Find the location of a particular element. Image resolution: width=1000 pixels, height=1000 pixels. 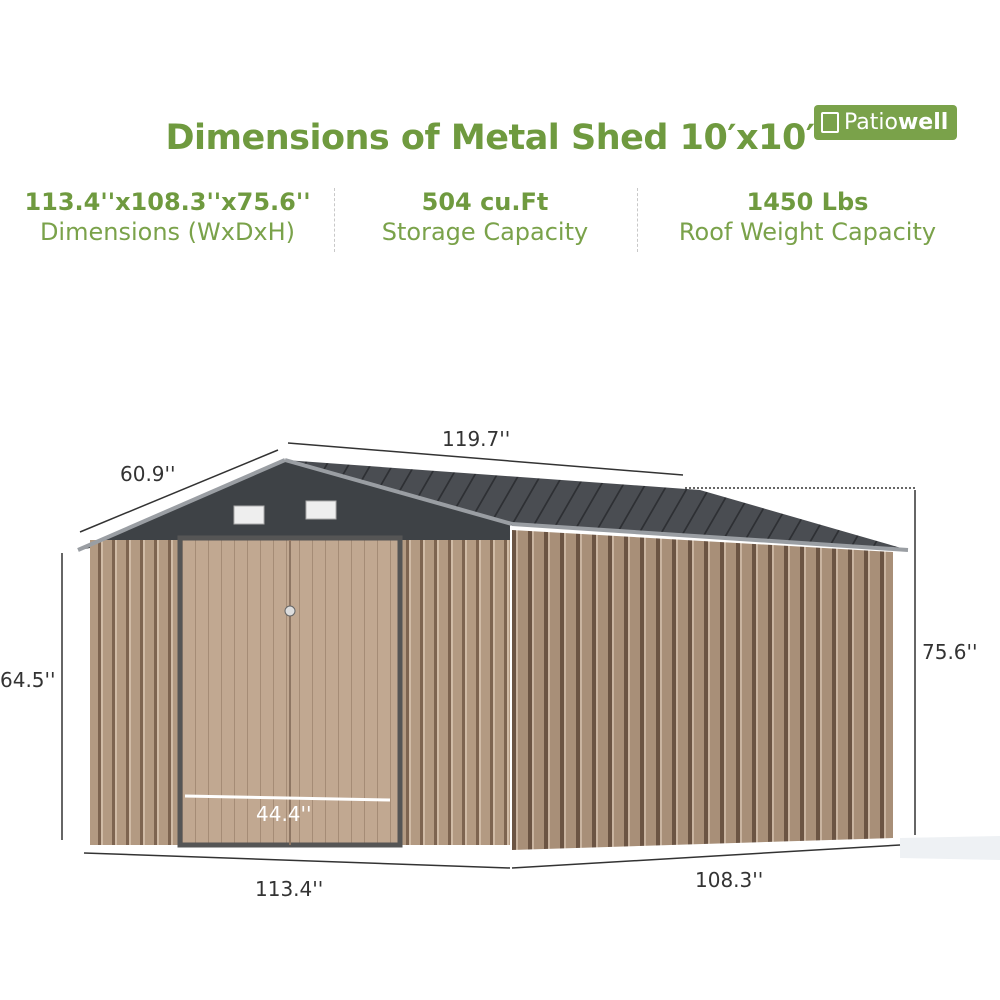

door-width-line is located at coordinates (287, 798).